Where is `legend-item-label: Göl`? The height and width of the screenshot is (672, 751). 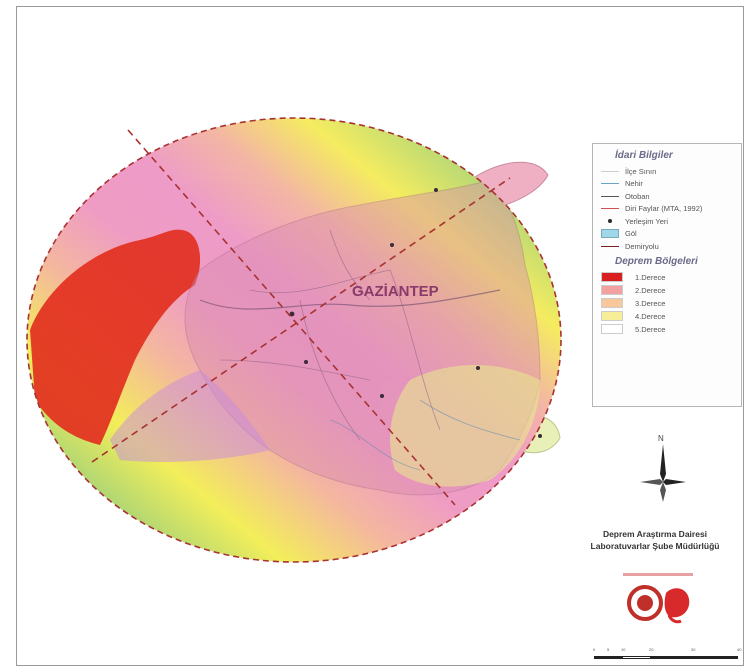
legend-item-label: Göl is located at coordinates (631, 234).